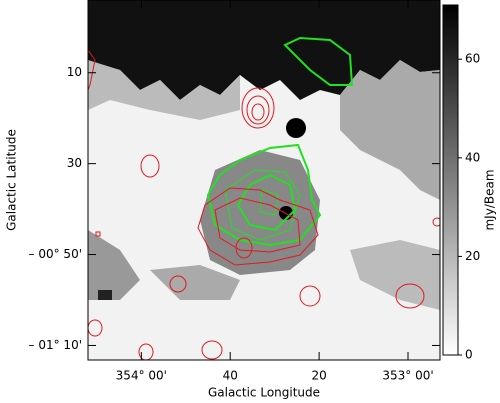 The width and height of the screenshot is (500, 403). I want to click on y-tick-label: 30, so click(74, 163).